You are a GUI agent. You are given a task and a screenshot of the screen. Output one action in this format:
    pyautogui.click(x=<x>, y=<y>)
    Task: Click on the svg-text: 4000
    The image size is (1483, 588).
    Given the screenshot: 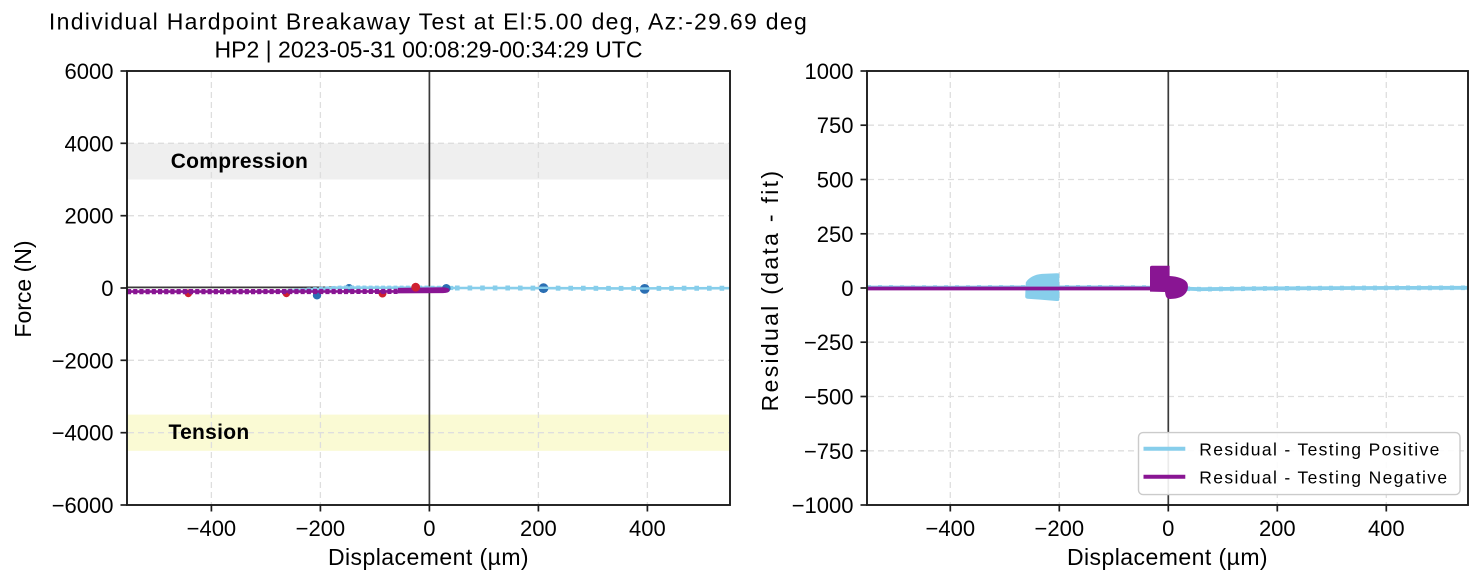 What is the action you would take?
    pyautogui.click(x=89, y=143)
    